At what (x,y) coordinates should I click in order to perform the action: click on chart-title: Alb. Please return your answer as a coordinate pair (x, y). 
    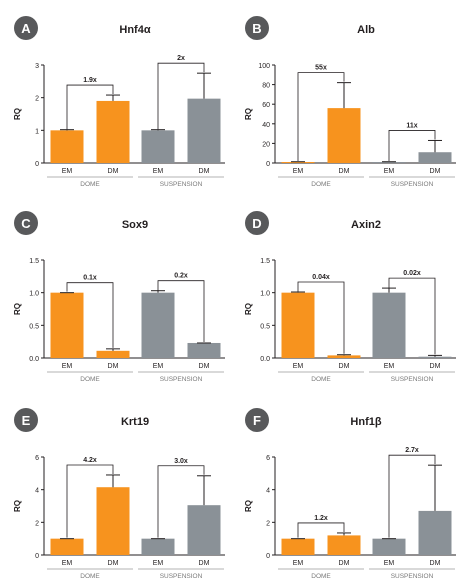
    Looking at the image, I should click on (366, 30).